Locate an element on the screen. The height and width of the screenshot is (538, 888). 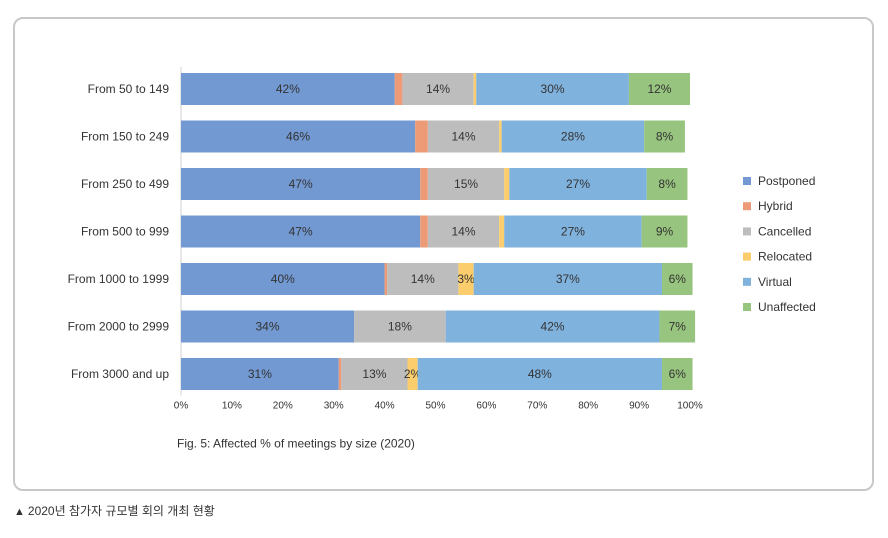
category-label: From 250 to 499 is located at coordinates (125, 184).